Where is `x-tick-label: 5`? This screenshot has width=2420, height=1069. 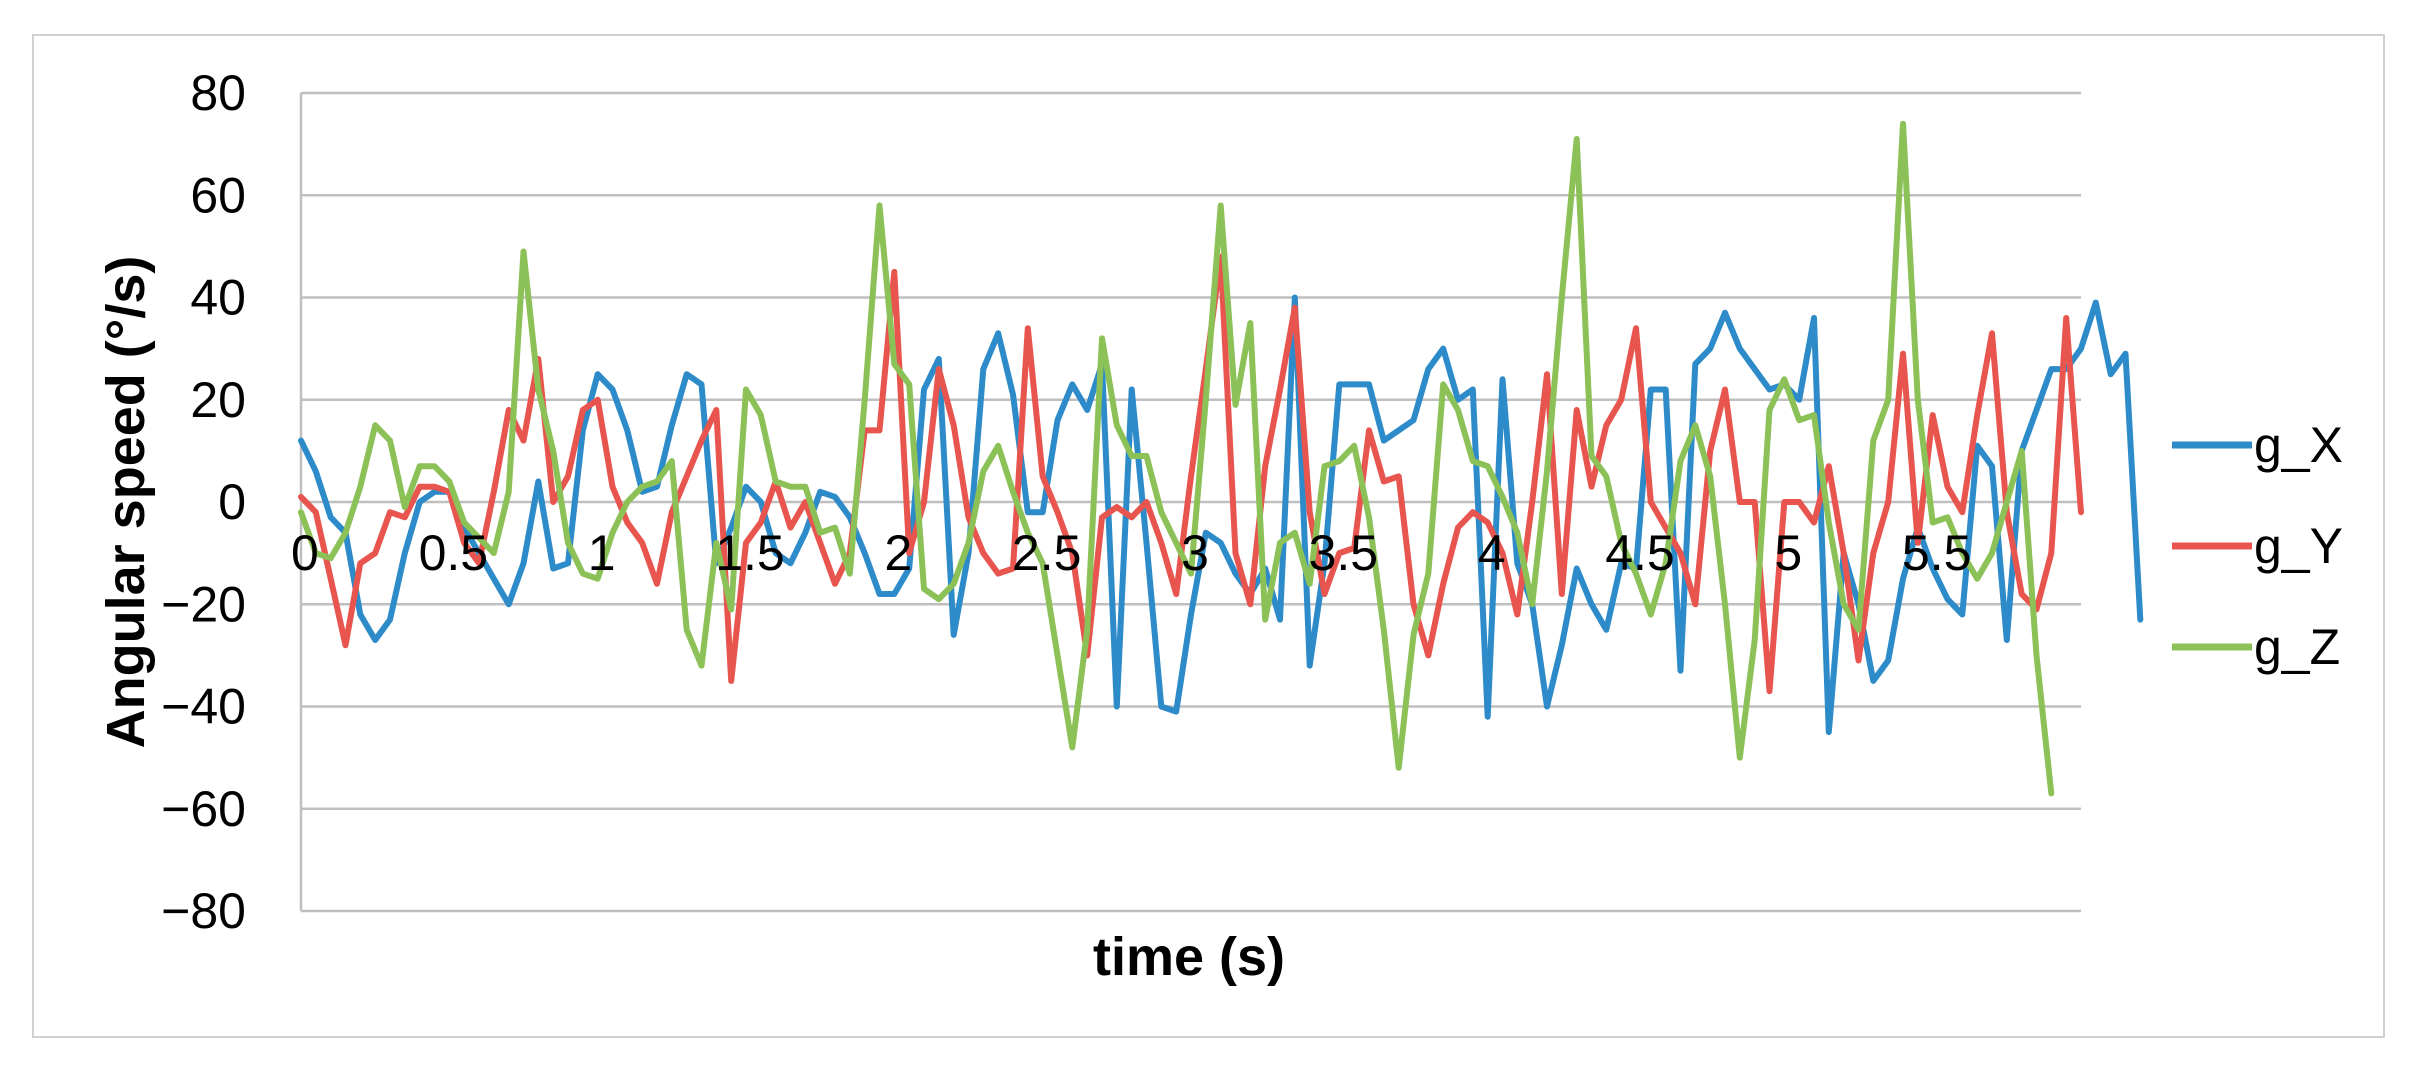
x-tick-label: 5 is located at coordinates (1788, 553).